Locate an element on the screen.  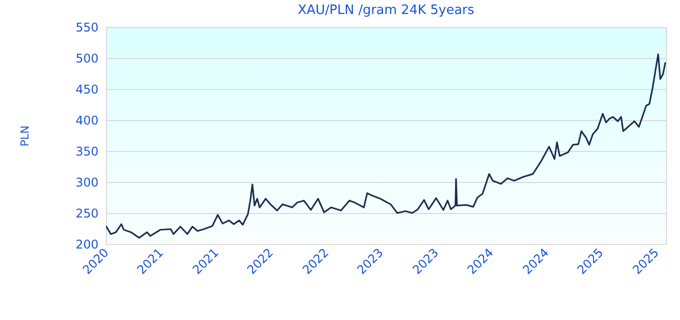
y-axis-title: PLN is located at coordinates (25, 136).